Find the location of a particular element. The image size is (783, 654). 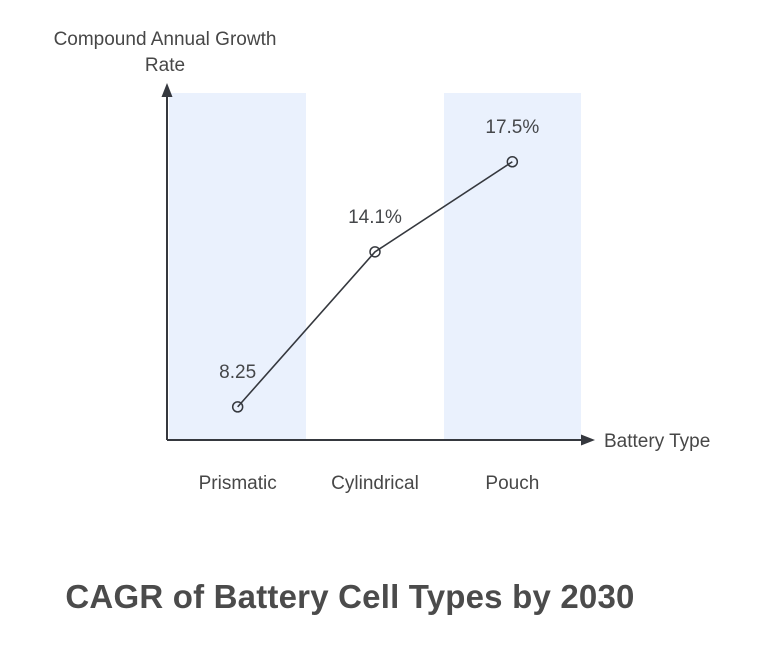

x-category-label: Cylindrical is located at coordinates (375, 483).